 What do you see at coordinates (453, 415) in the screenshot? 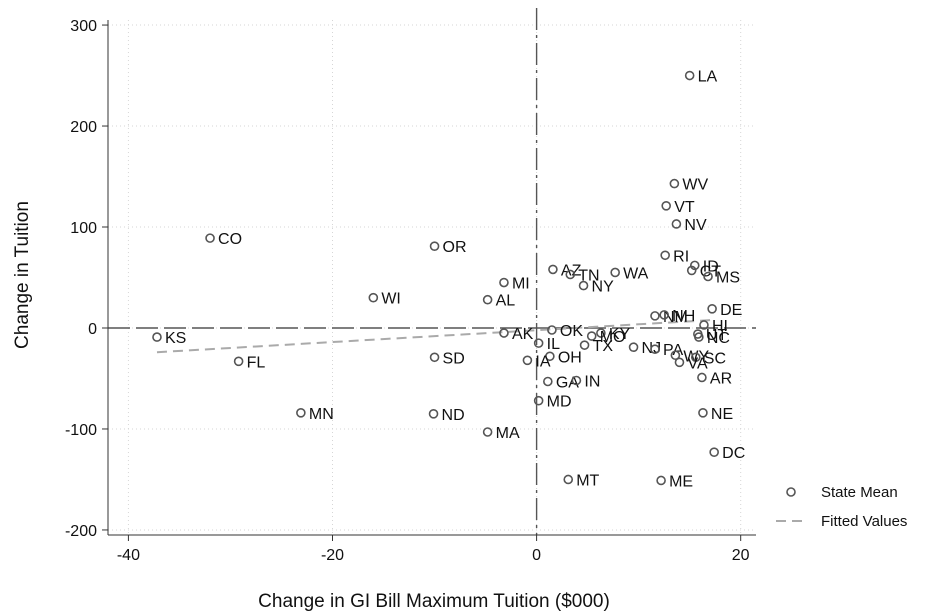
I see `state-label: ND` at bounding box center [453, 415].